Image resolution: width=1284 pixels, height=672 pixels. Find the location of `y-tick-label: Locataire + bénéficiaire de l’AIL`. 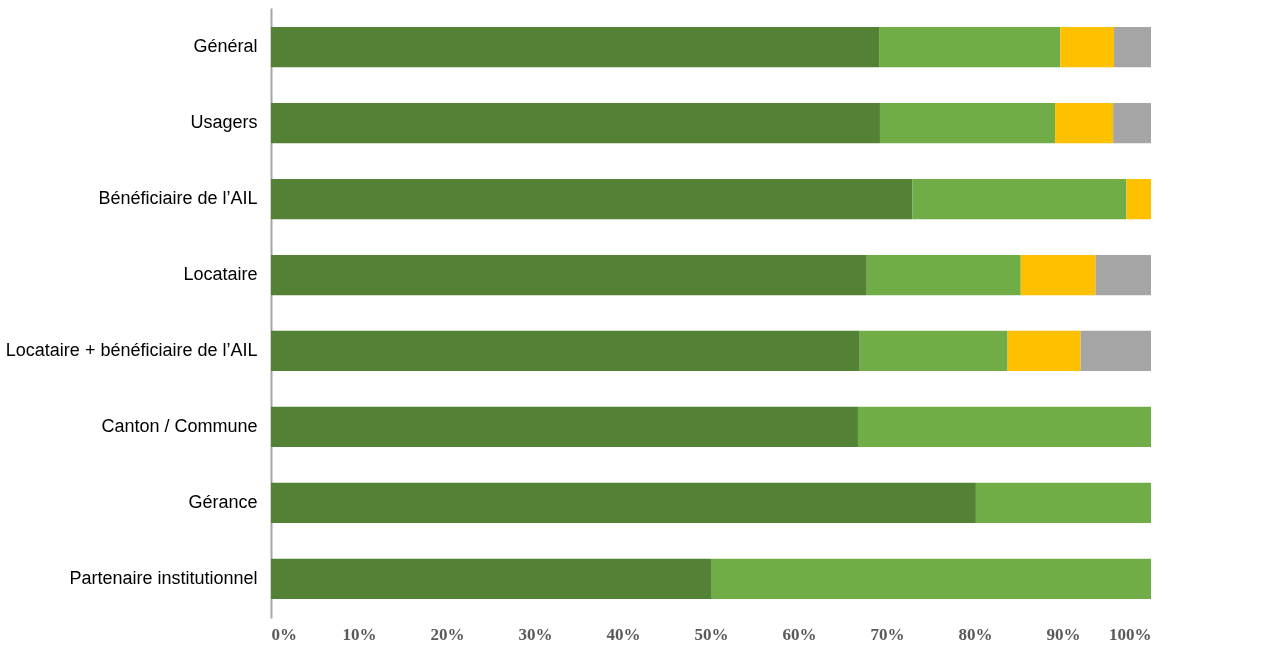

y-tick-label: Locataire + bénéficiaire de l’AIL is located at coordinates (131, 349).